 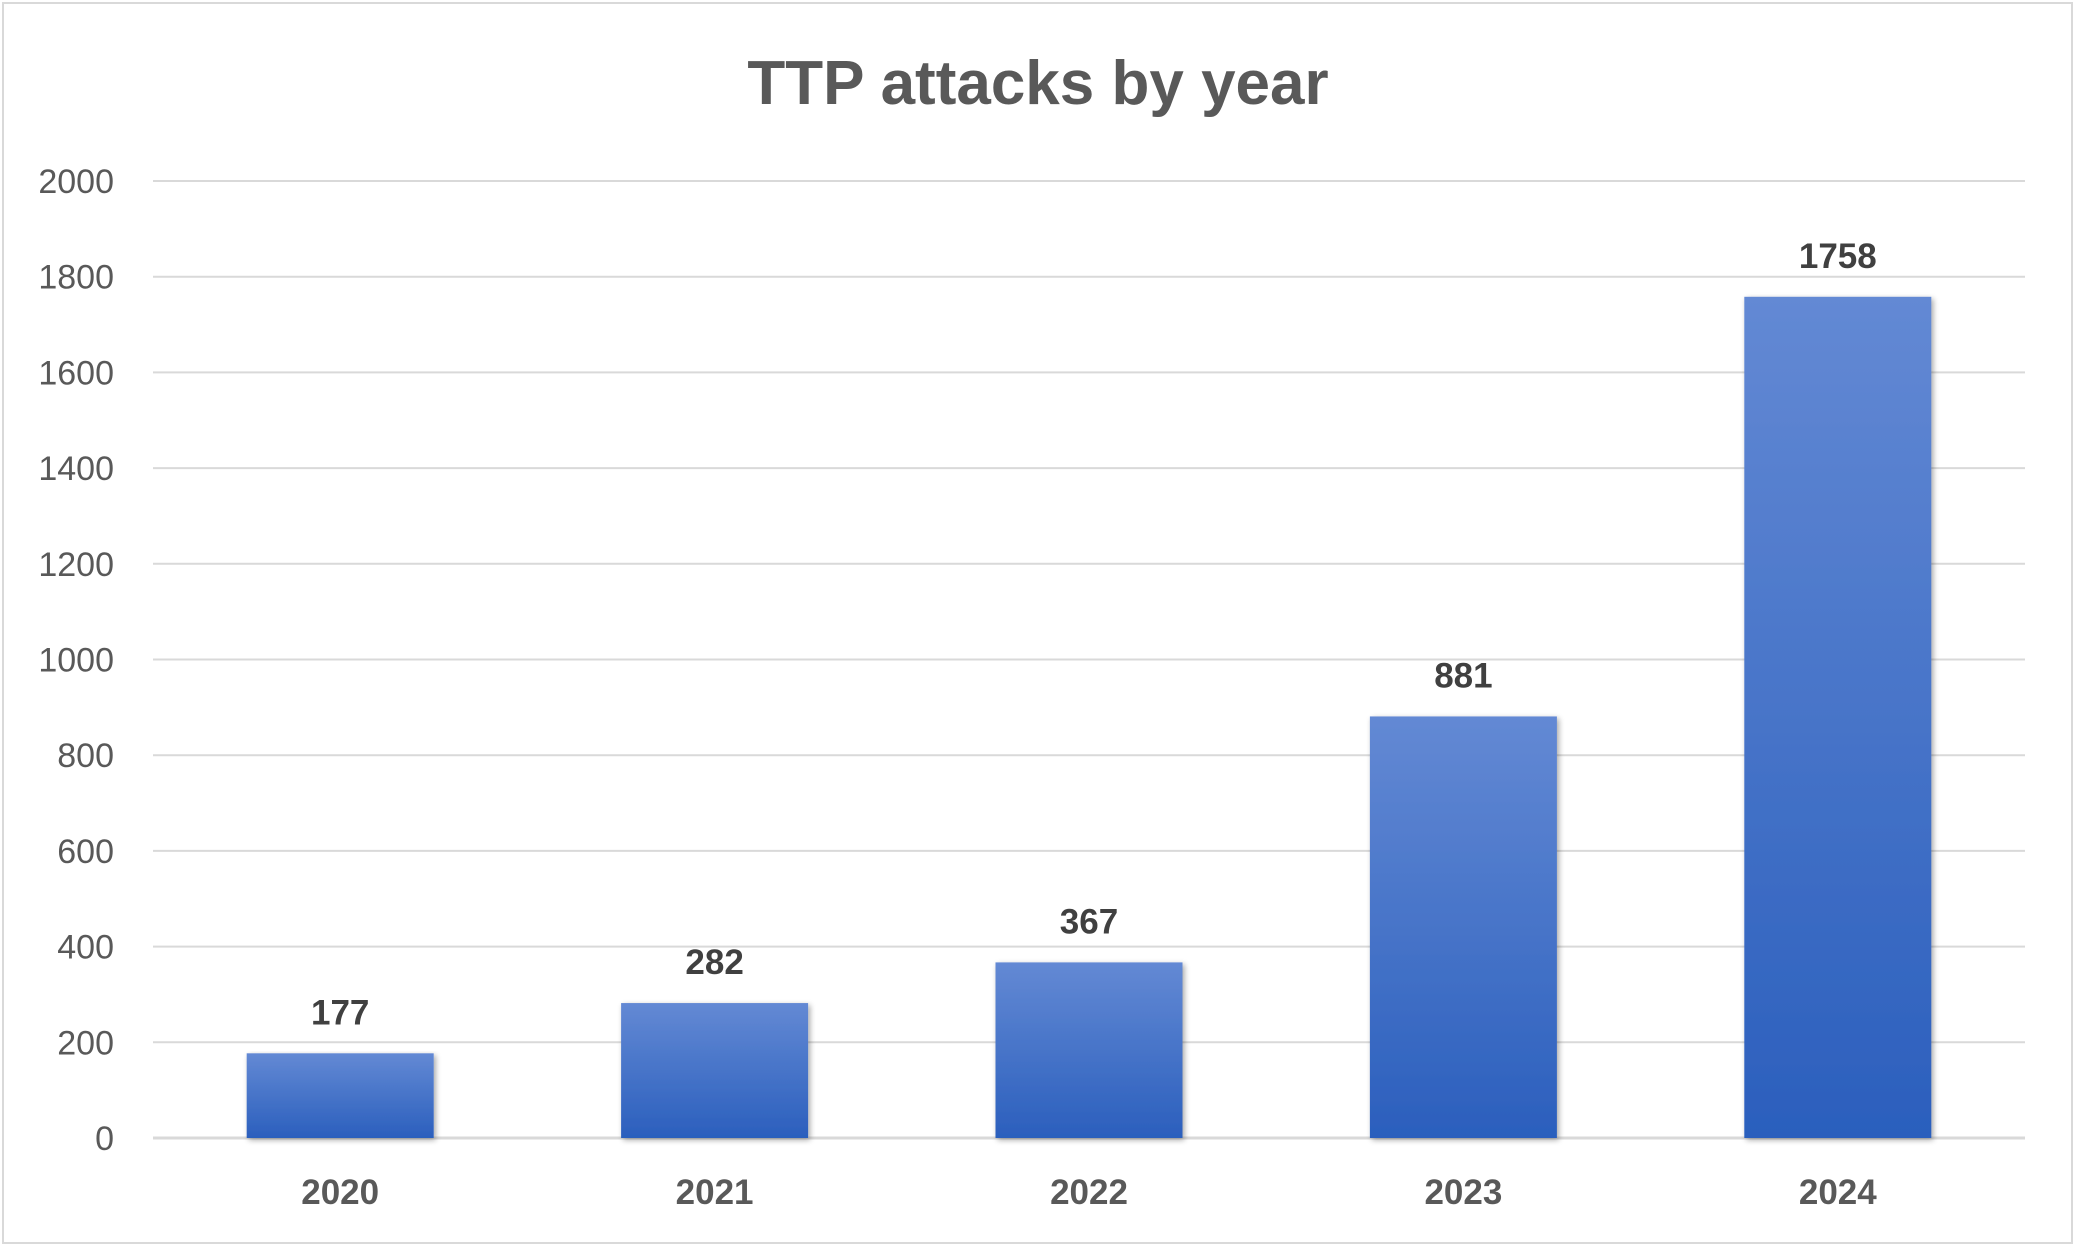 What do you see at coordinates (1037, 83) in the screenshot?
I see `chart-title: TTP attacks by year` at bounding box center [1037, 83].